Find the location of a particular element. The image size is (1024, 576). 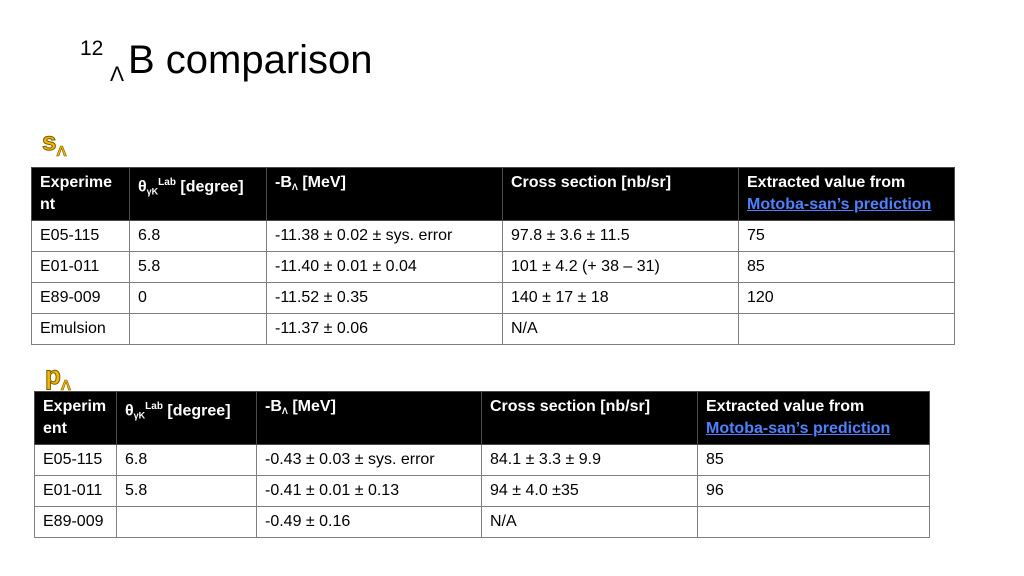

cell-theta: 0 is located at coordinates (198, 298).